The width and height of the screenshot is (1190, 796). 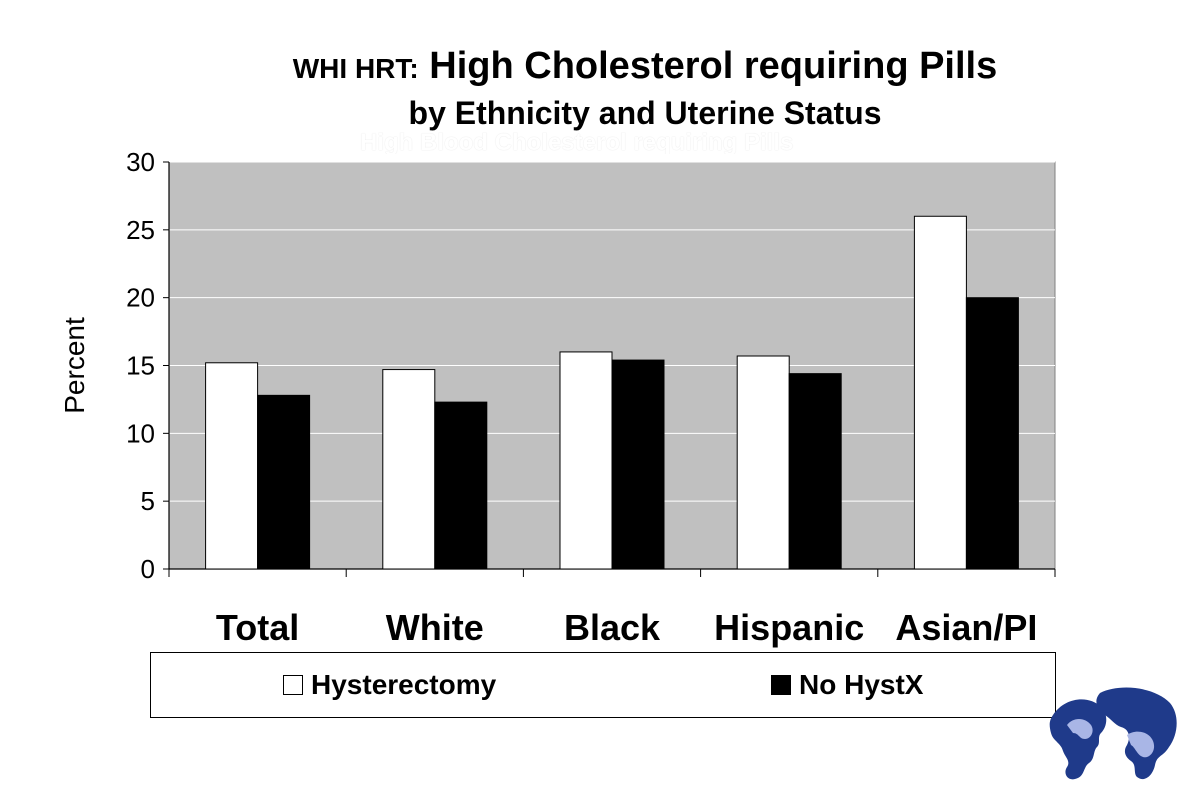 What do you see at coordinates (612, 627) in the screenshot?
I see `x-category-label: Black` at bounding box center [612, 627].